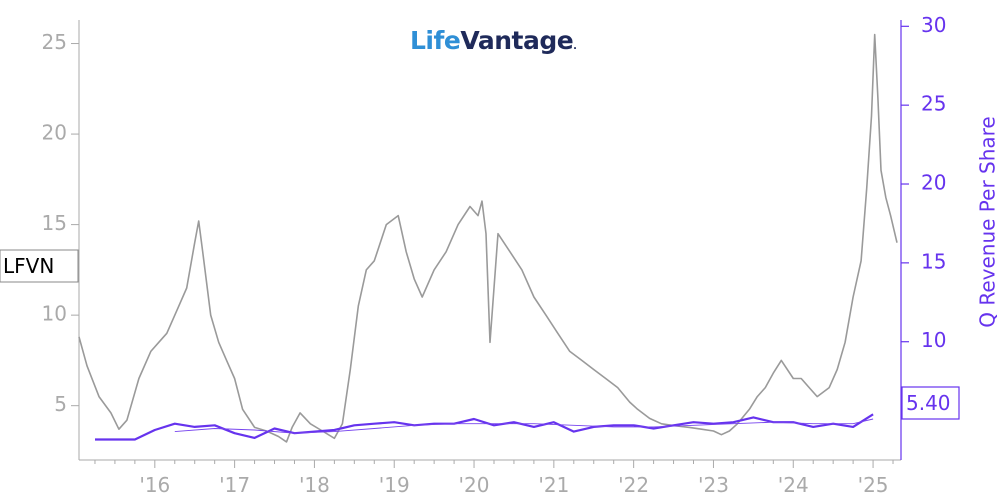  Describe the element at coordinates (54, 223) in the screenshot. I see `y-left-tick-label: 15` at that location.